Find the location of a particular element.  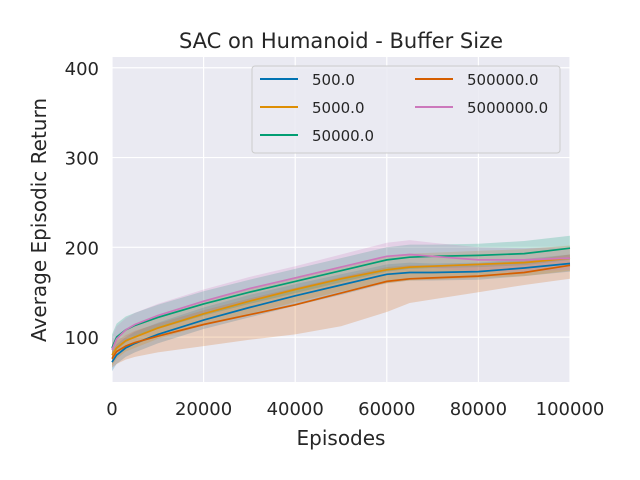

x-tick-label: 20000 is located at coordinates (203, 409).